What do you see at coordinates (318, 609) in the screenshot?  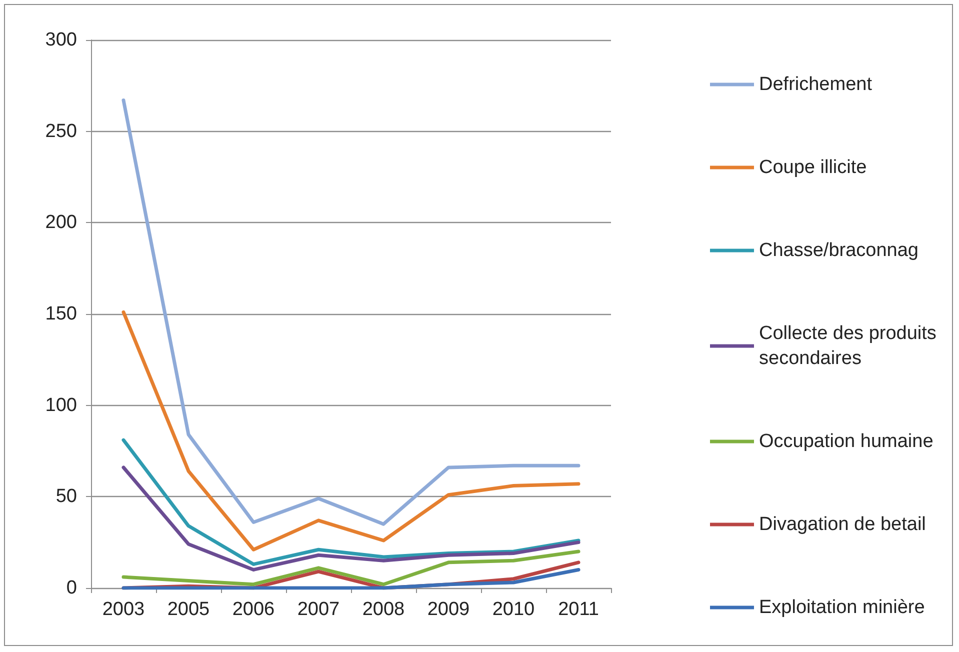 I see `x-tick-label: 2007` at bounding box center [318, 609].